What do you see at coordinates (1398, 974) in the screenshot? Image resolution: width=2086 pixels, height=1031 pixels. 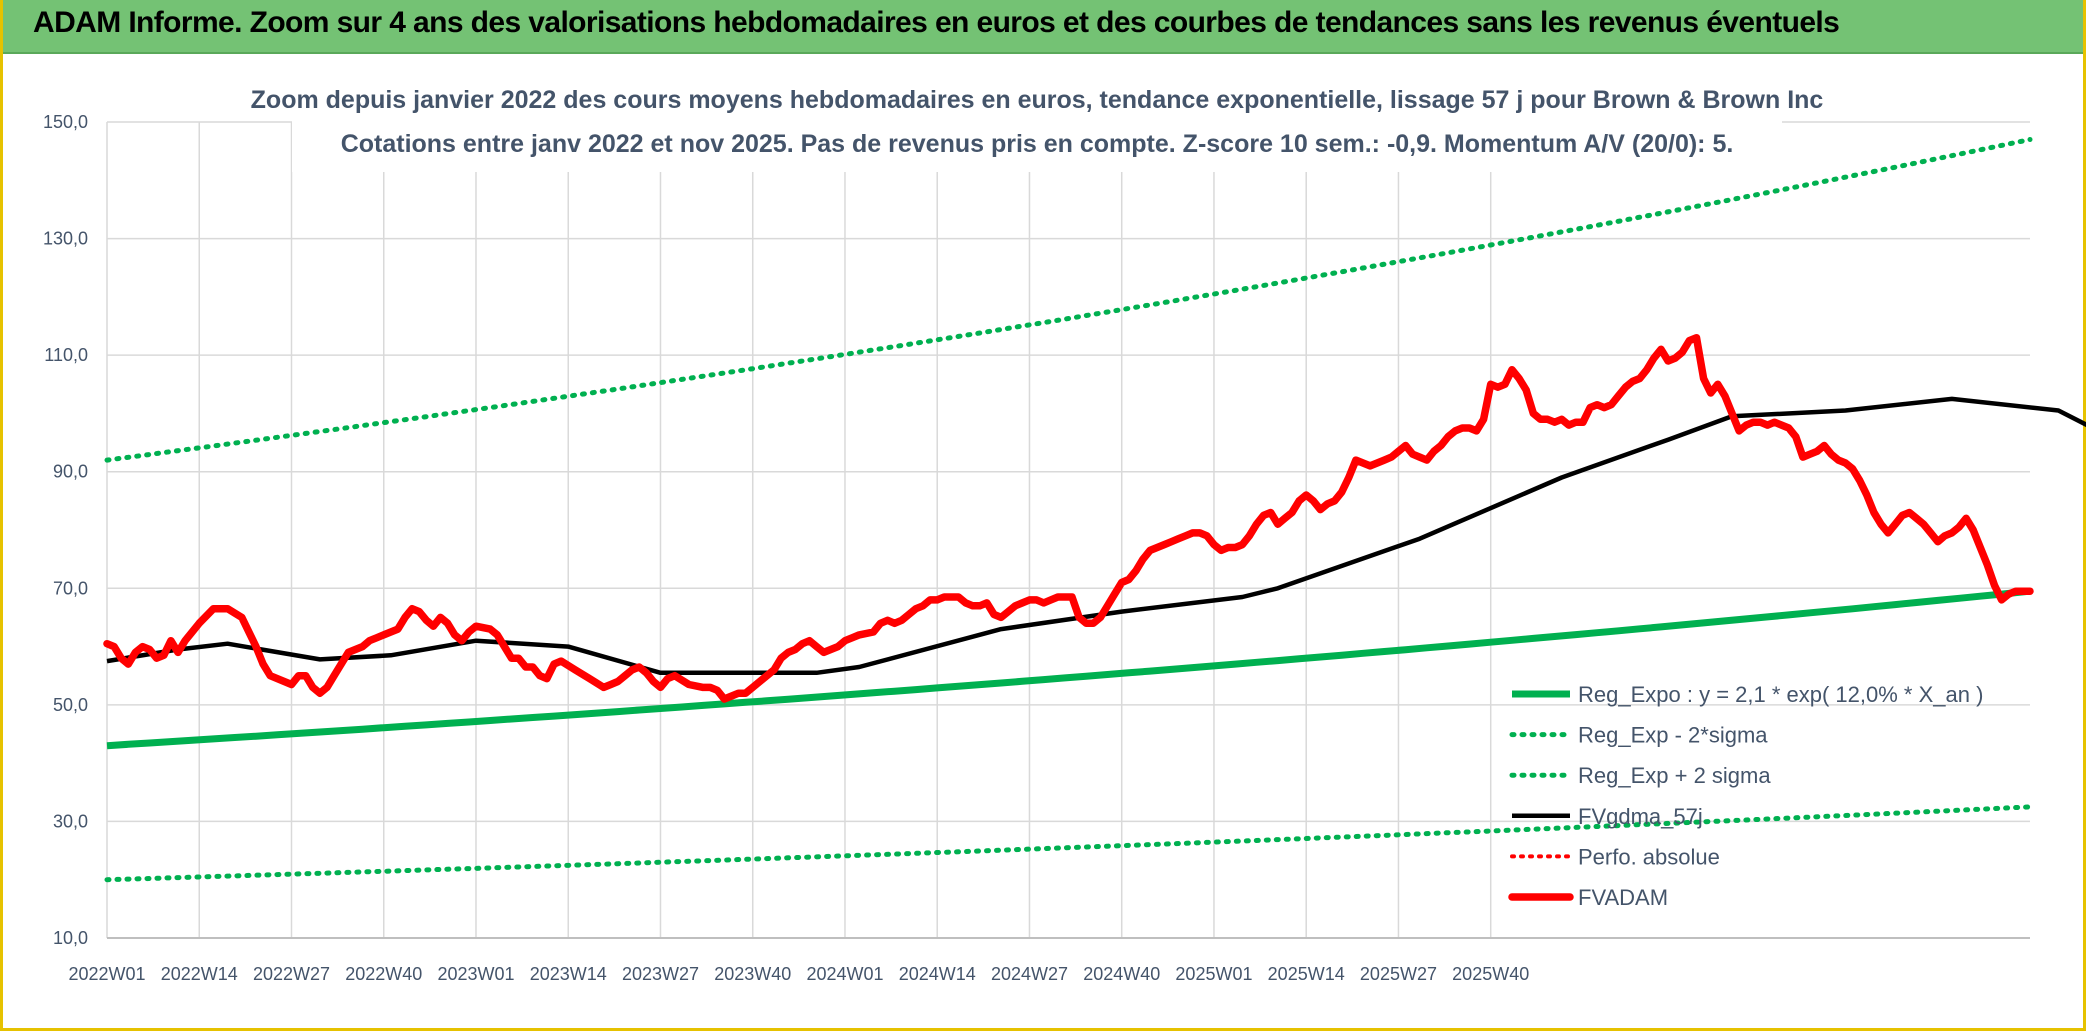 I see `x-tick-label: 2025W27` at bounding box center [1398, 974].